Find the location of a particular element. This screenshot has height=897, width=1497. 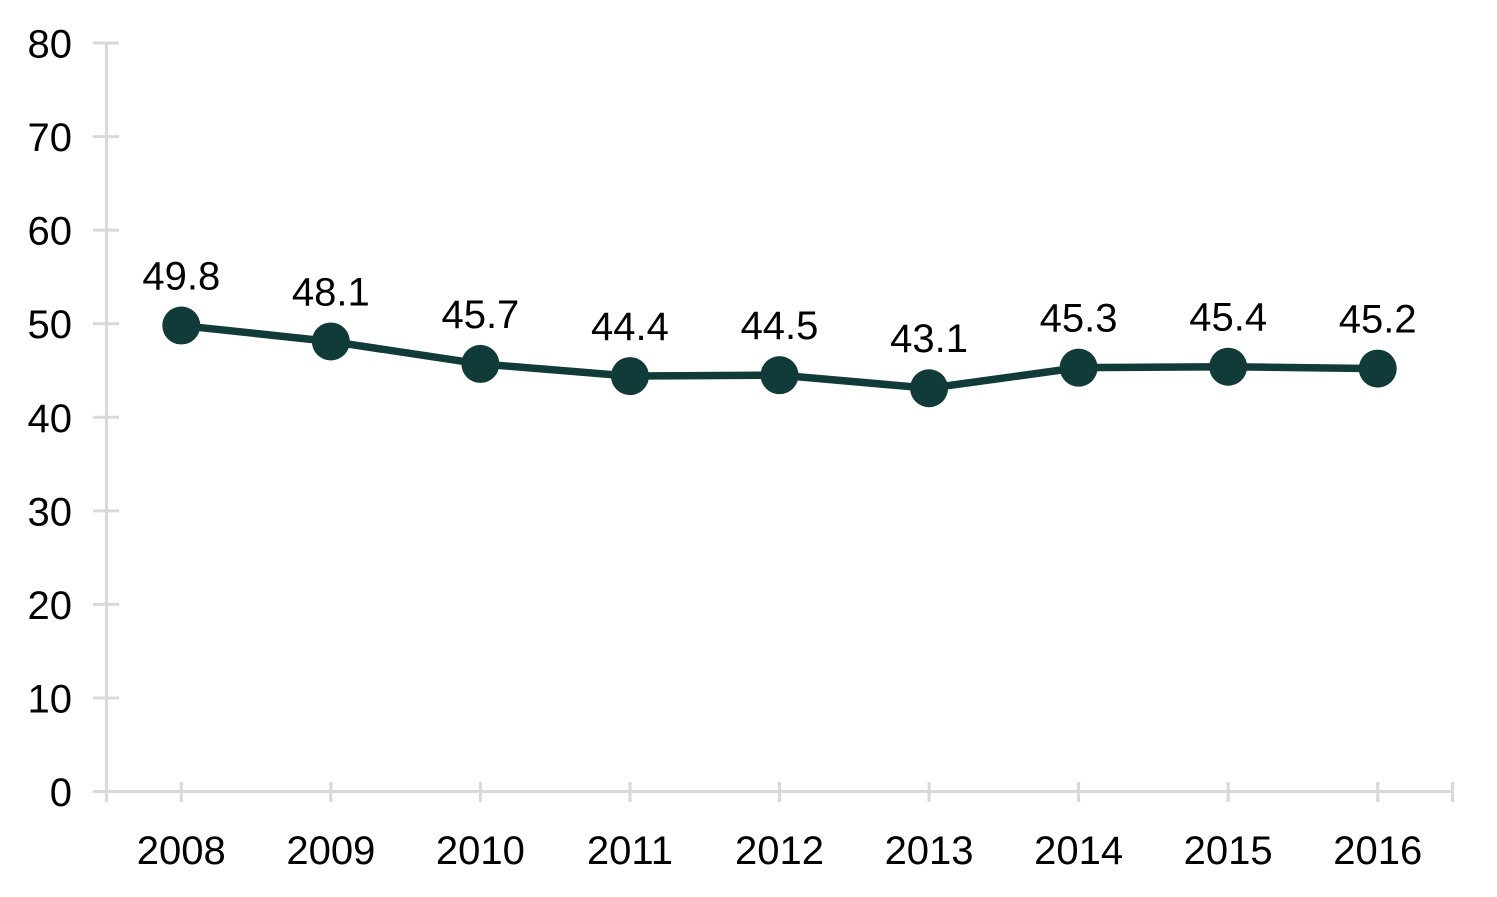

data-label: 49.8 is located at coordinates (181, 277).